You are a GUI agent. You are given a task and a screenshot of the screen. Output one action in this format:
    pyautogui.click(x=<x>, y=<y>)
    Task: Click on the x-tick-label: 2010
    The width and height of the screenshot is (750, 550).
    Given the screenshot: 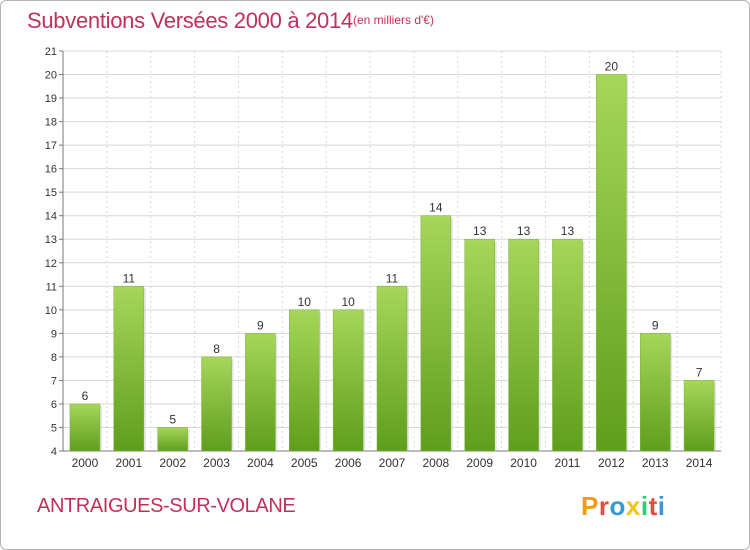 What is the action you would take?
    pyautogui.click(x=523, y=463)
    